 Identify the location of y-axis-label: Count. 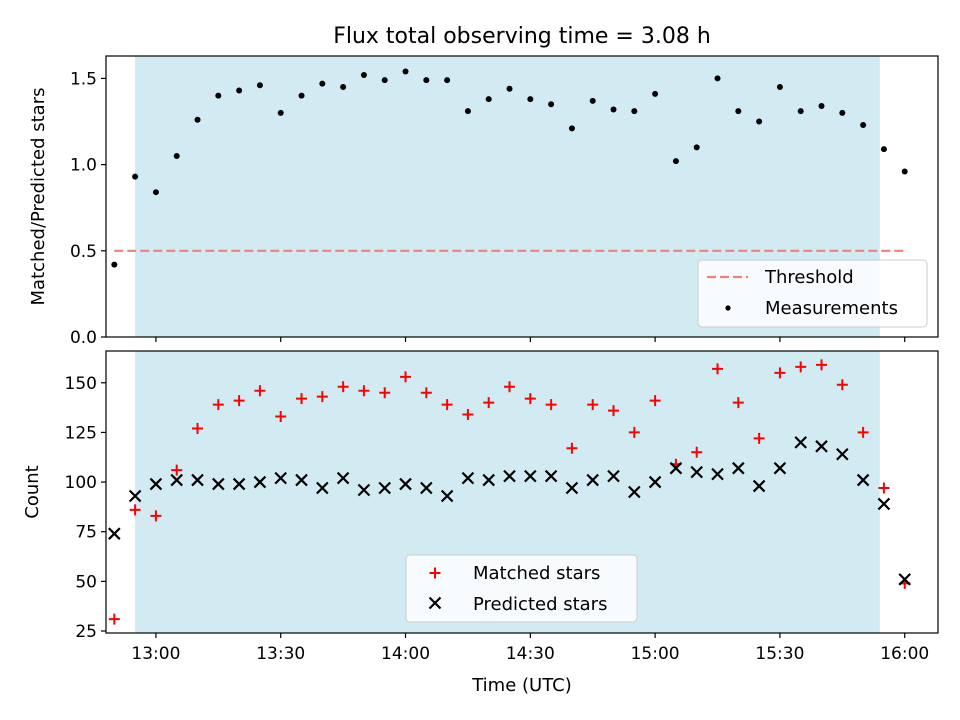
(32, 491).